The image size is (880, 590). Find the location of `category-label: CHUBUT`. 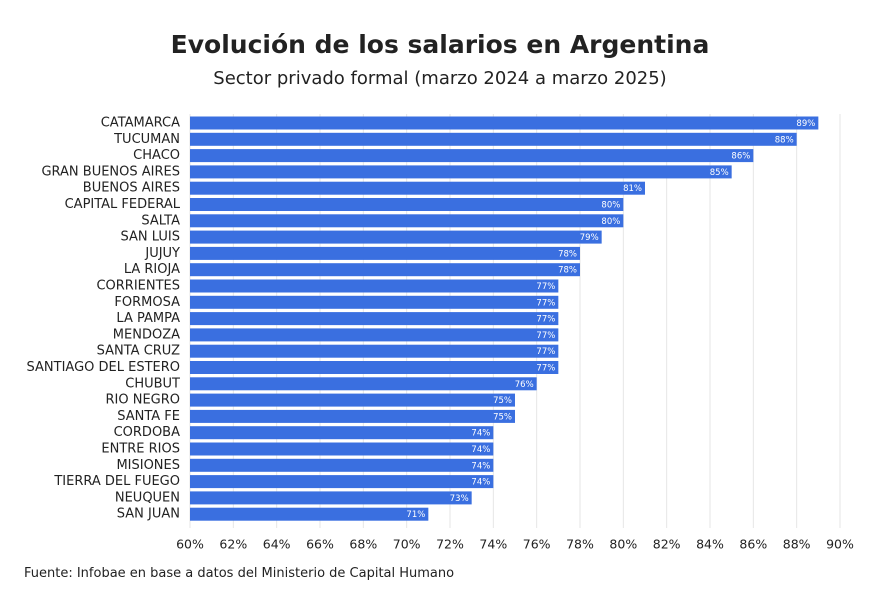

category-label: CHUBUT is located at coordinates (152, 383).